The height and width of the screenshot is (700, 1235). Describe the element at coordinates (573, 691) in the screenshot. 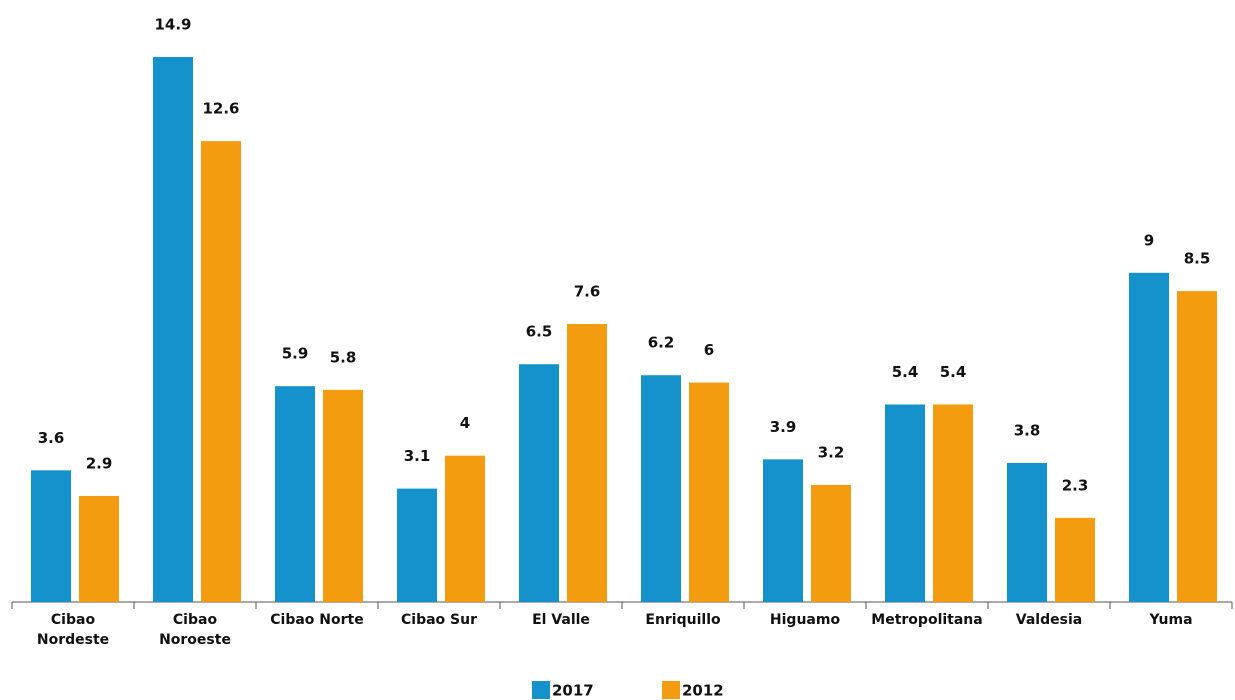

I see `legend-label: 2017` at that location.